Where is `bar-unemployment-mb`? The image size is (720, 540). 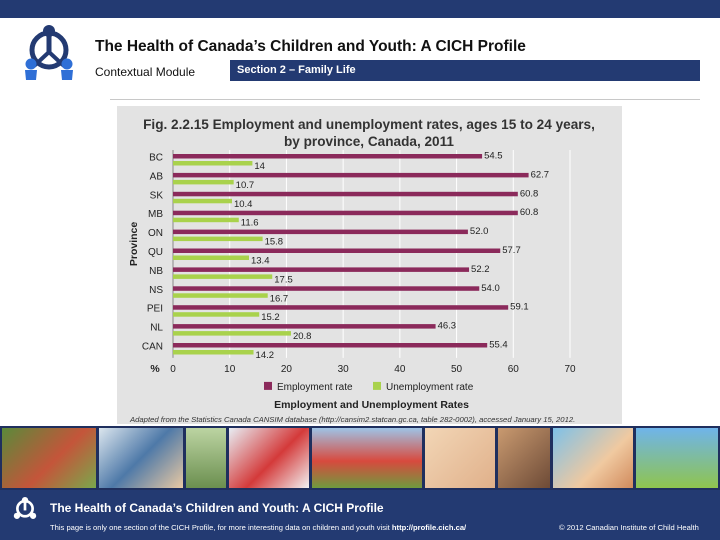
bar-unemployment-mb is located at coordinates (206, 220).